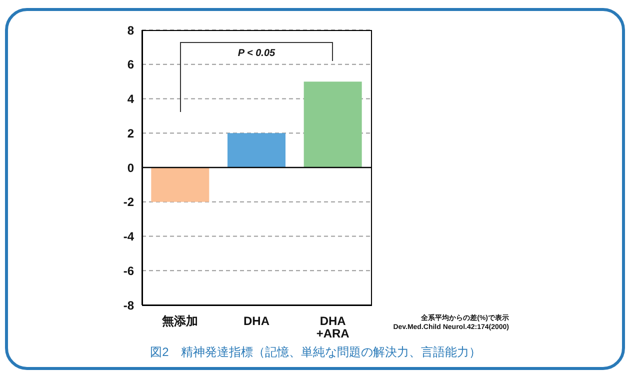 The image size is (631, 377). I want to click on y-tick-label: 6, so click(130, 65).